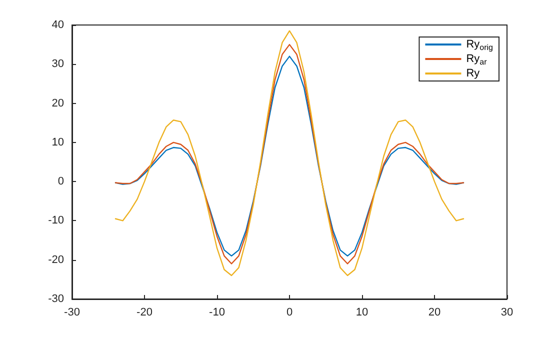 The image size is (560, 337). Describe the element at coordinates (58, 64) in the screenshot. I see `y-tick-label: 30` at that location.